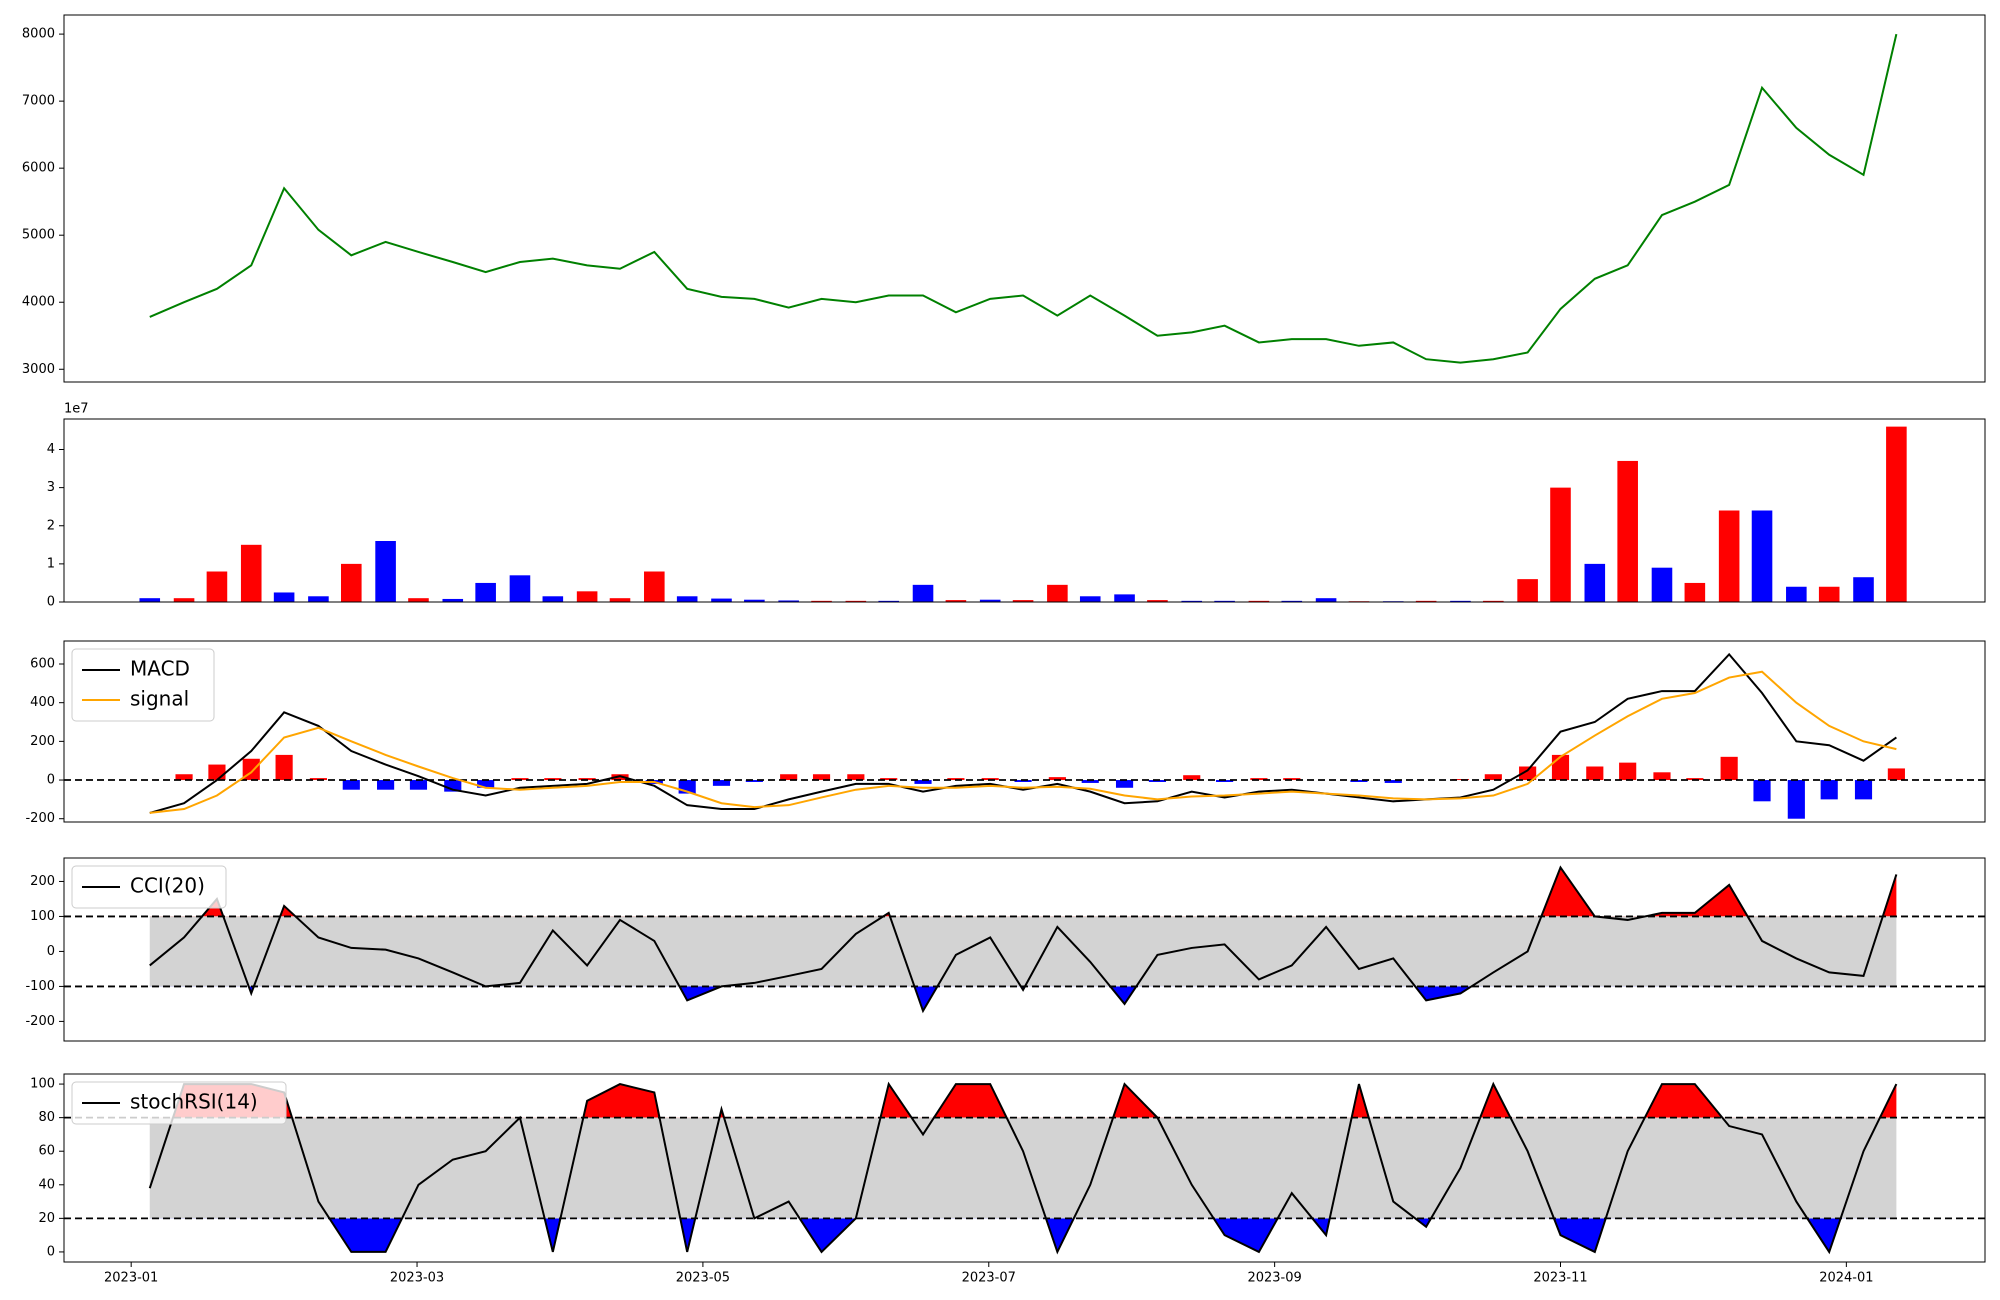 This screenshot has width=2000, height=1300. Describe the element at coordinates (159, 699) in the screenshot. I see `legend-label: signal` at that location.